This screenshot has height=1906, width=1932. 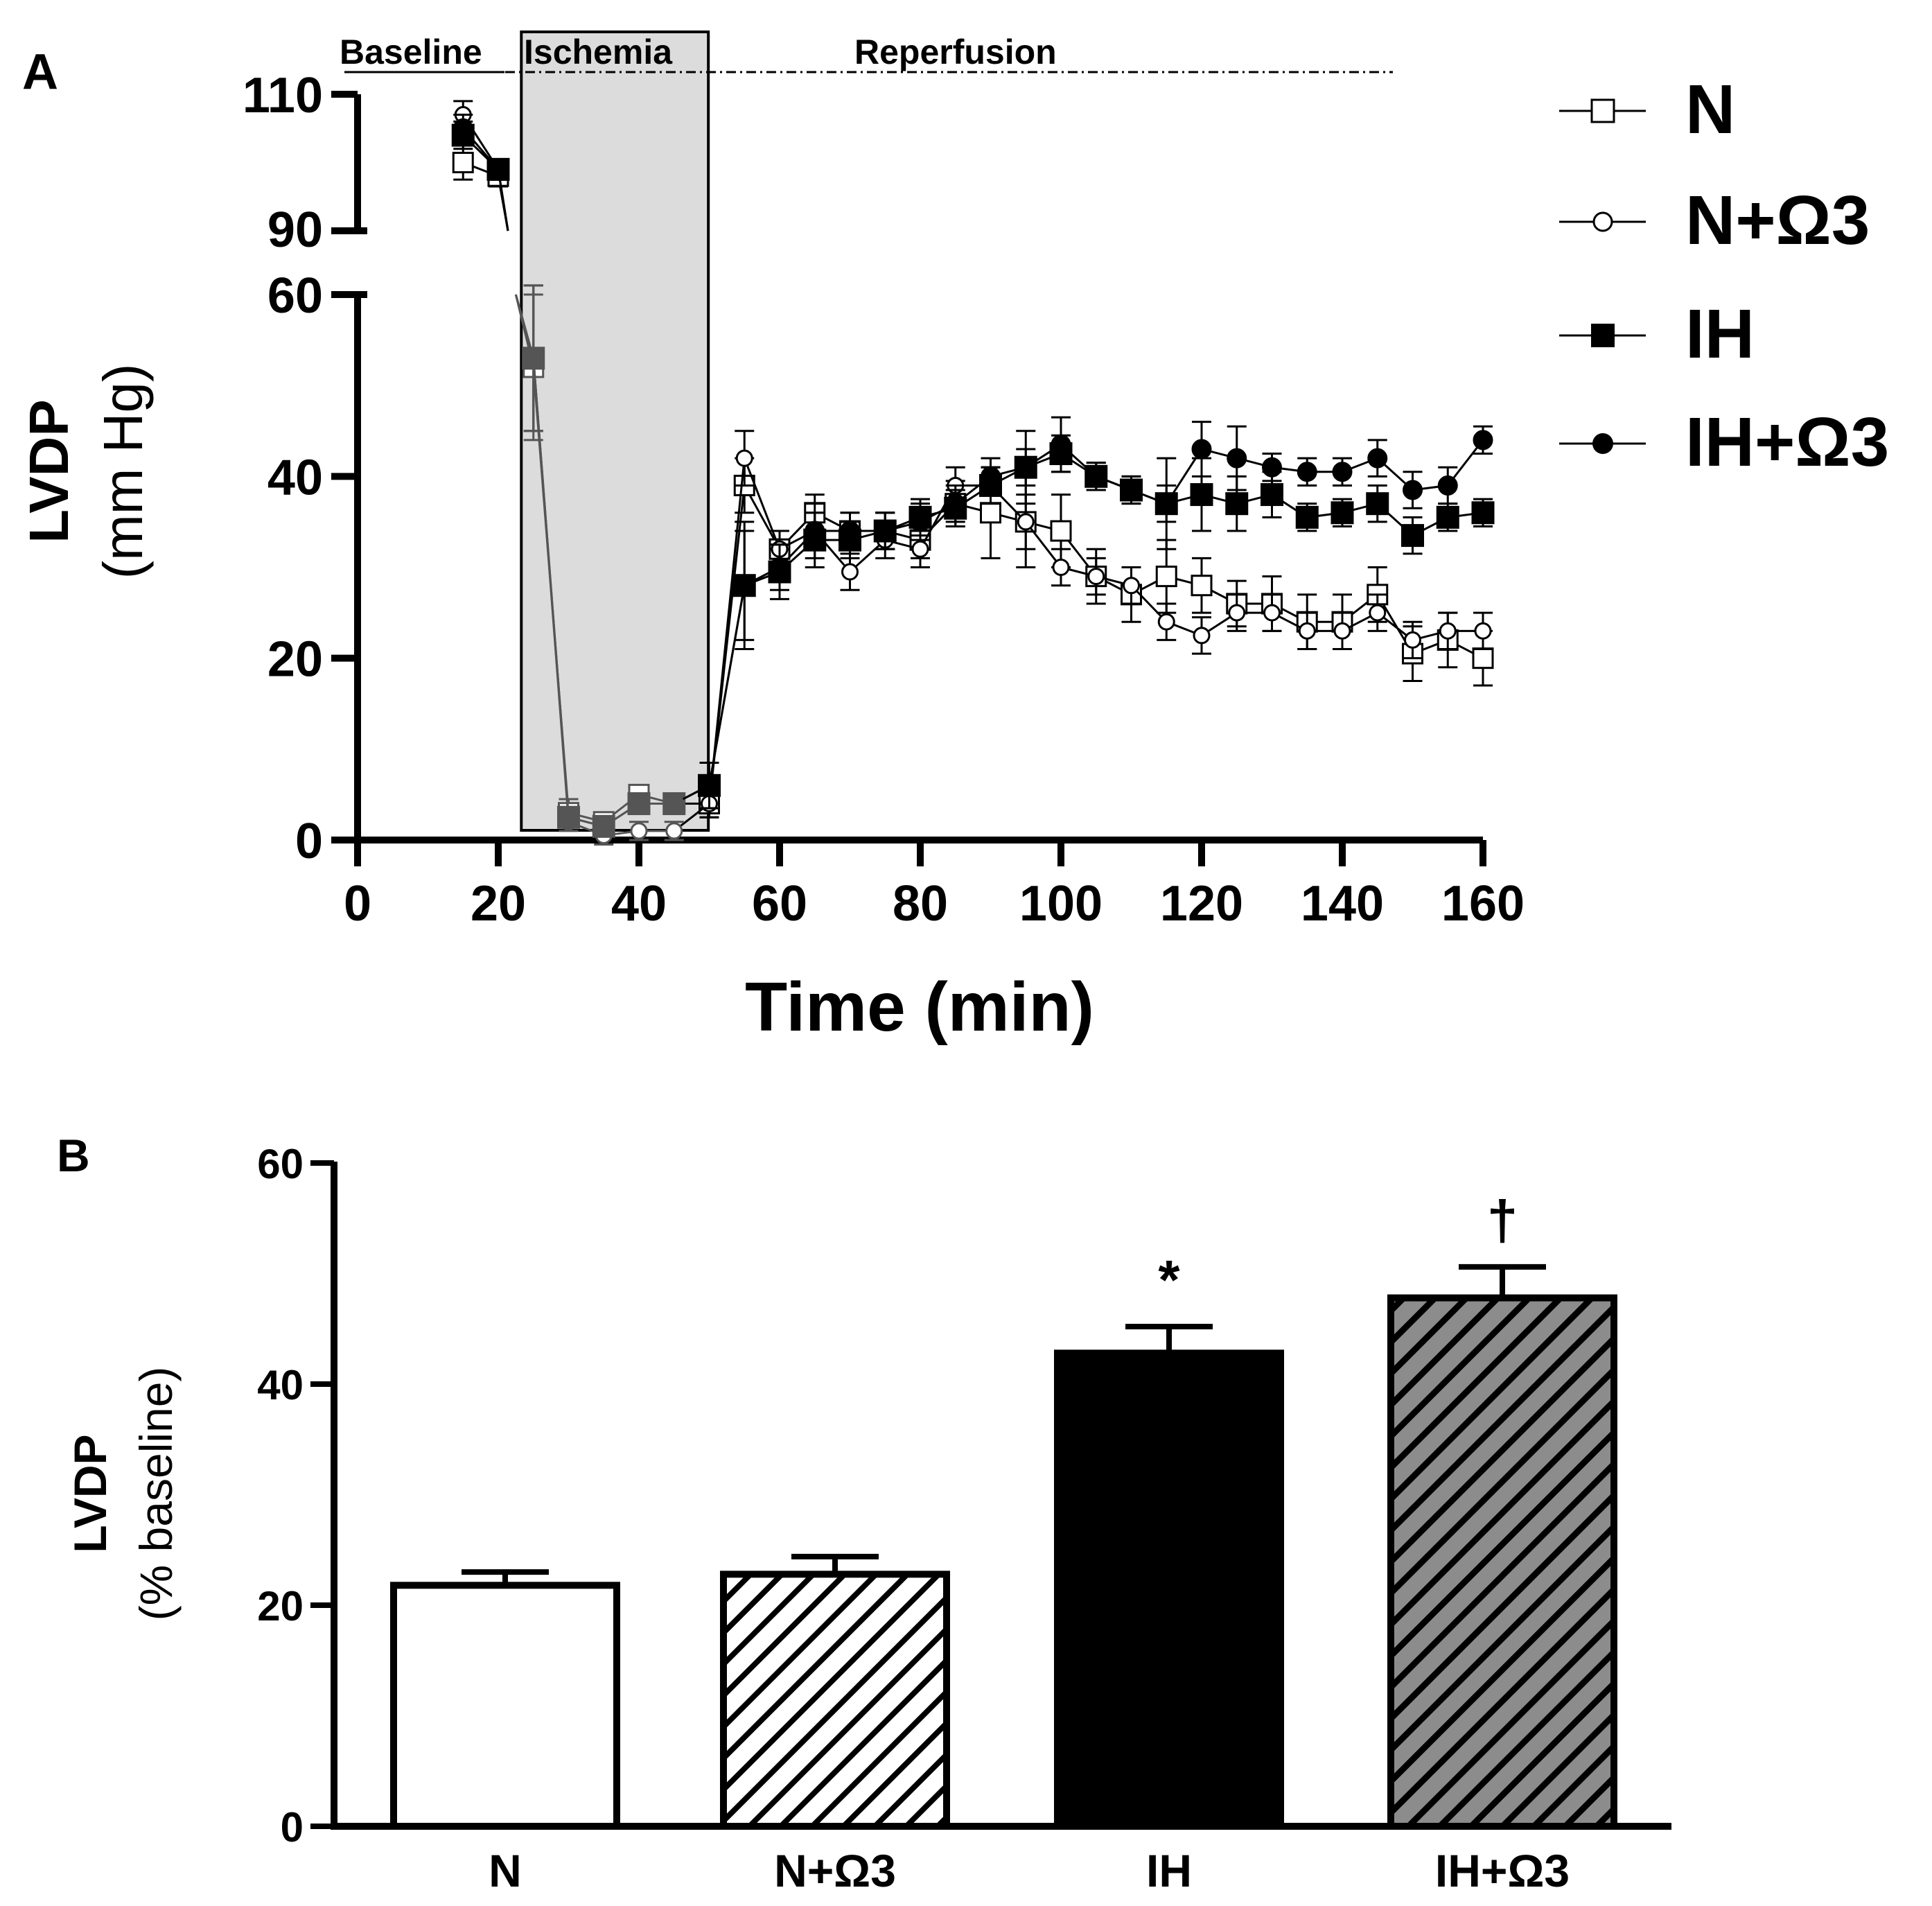 I want to click on x-tick-label-80: 80, so click(x=921, y=904).